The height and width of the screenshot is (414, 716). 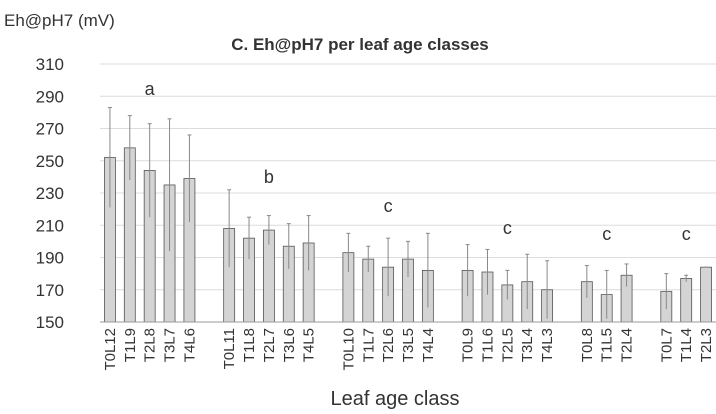 I want to click on x-tick-label: T2L7, so click(x=269, y=345).